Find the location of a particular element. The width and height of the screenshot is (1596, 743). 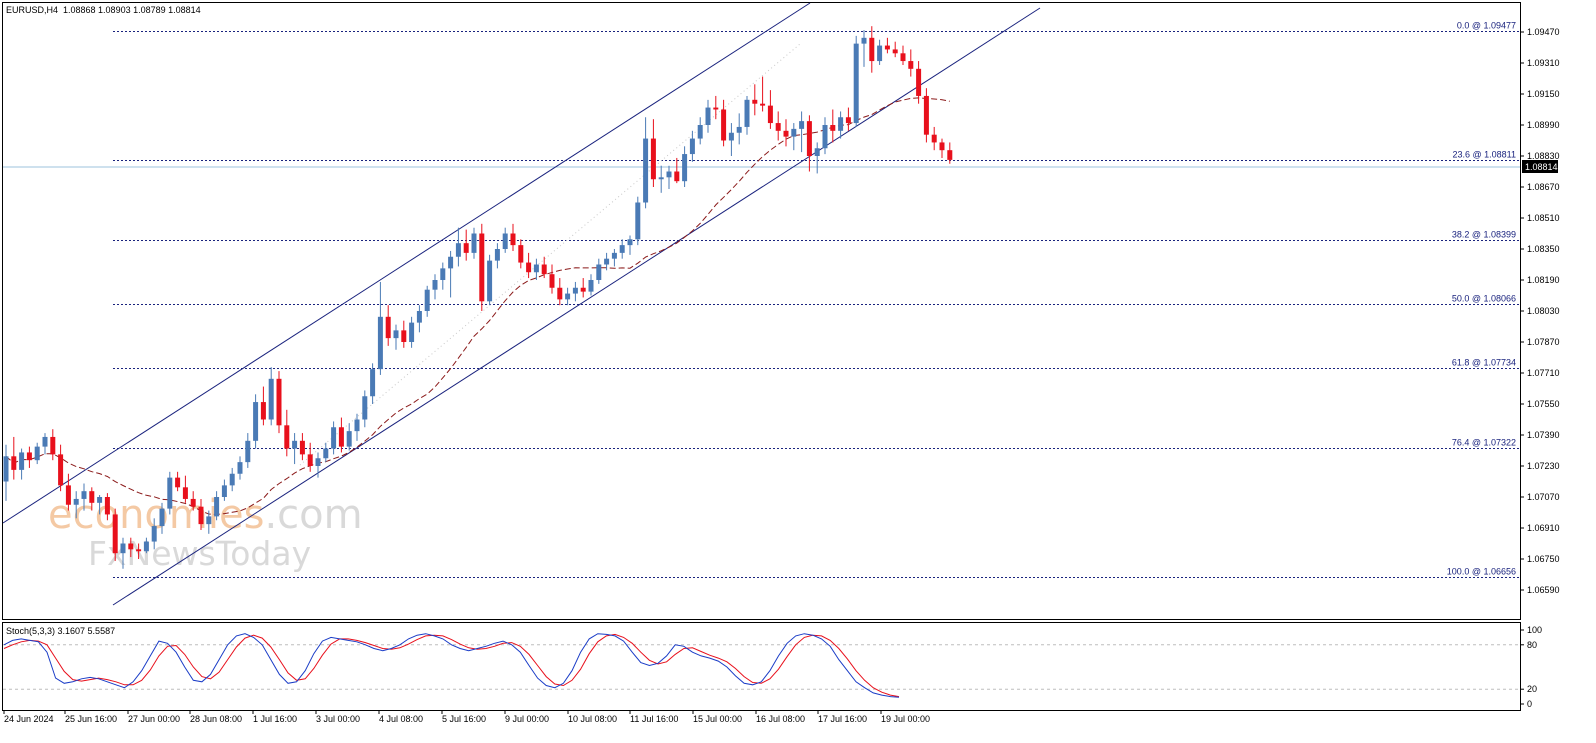

price-tick-label: 1.06910 is located at coordinates (1543, 528).